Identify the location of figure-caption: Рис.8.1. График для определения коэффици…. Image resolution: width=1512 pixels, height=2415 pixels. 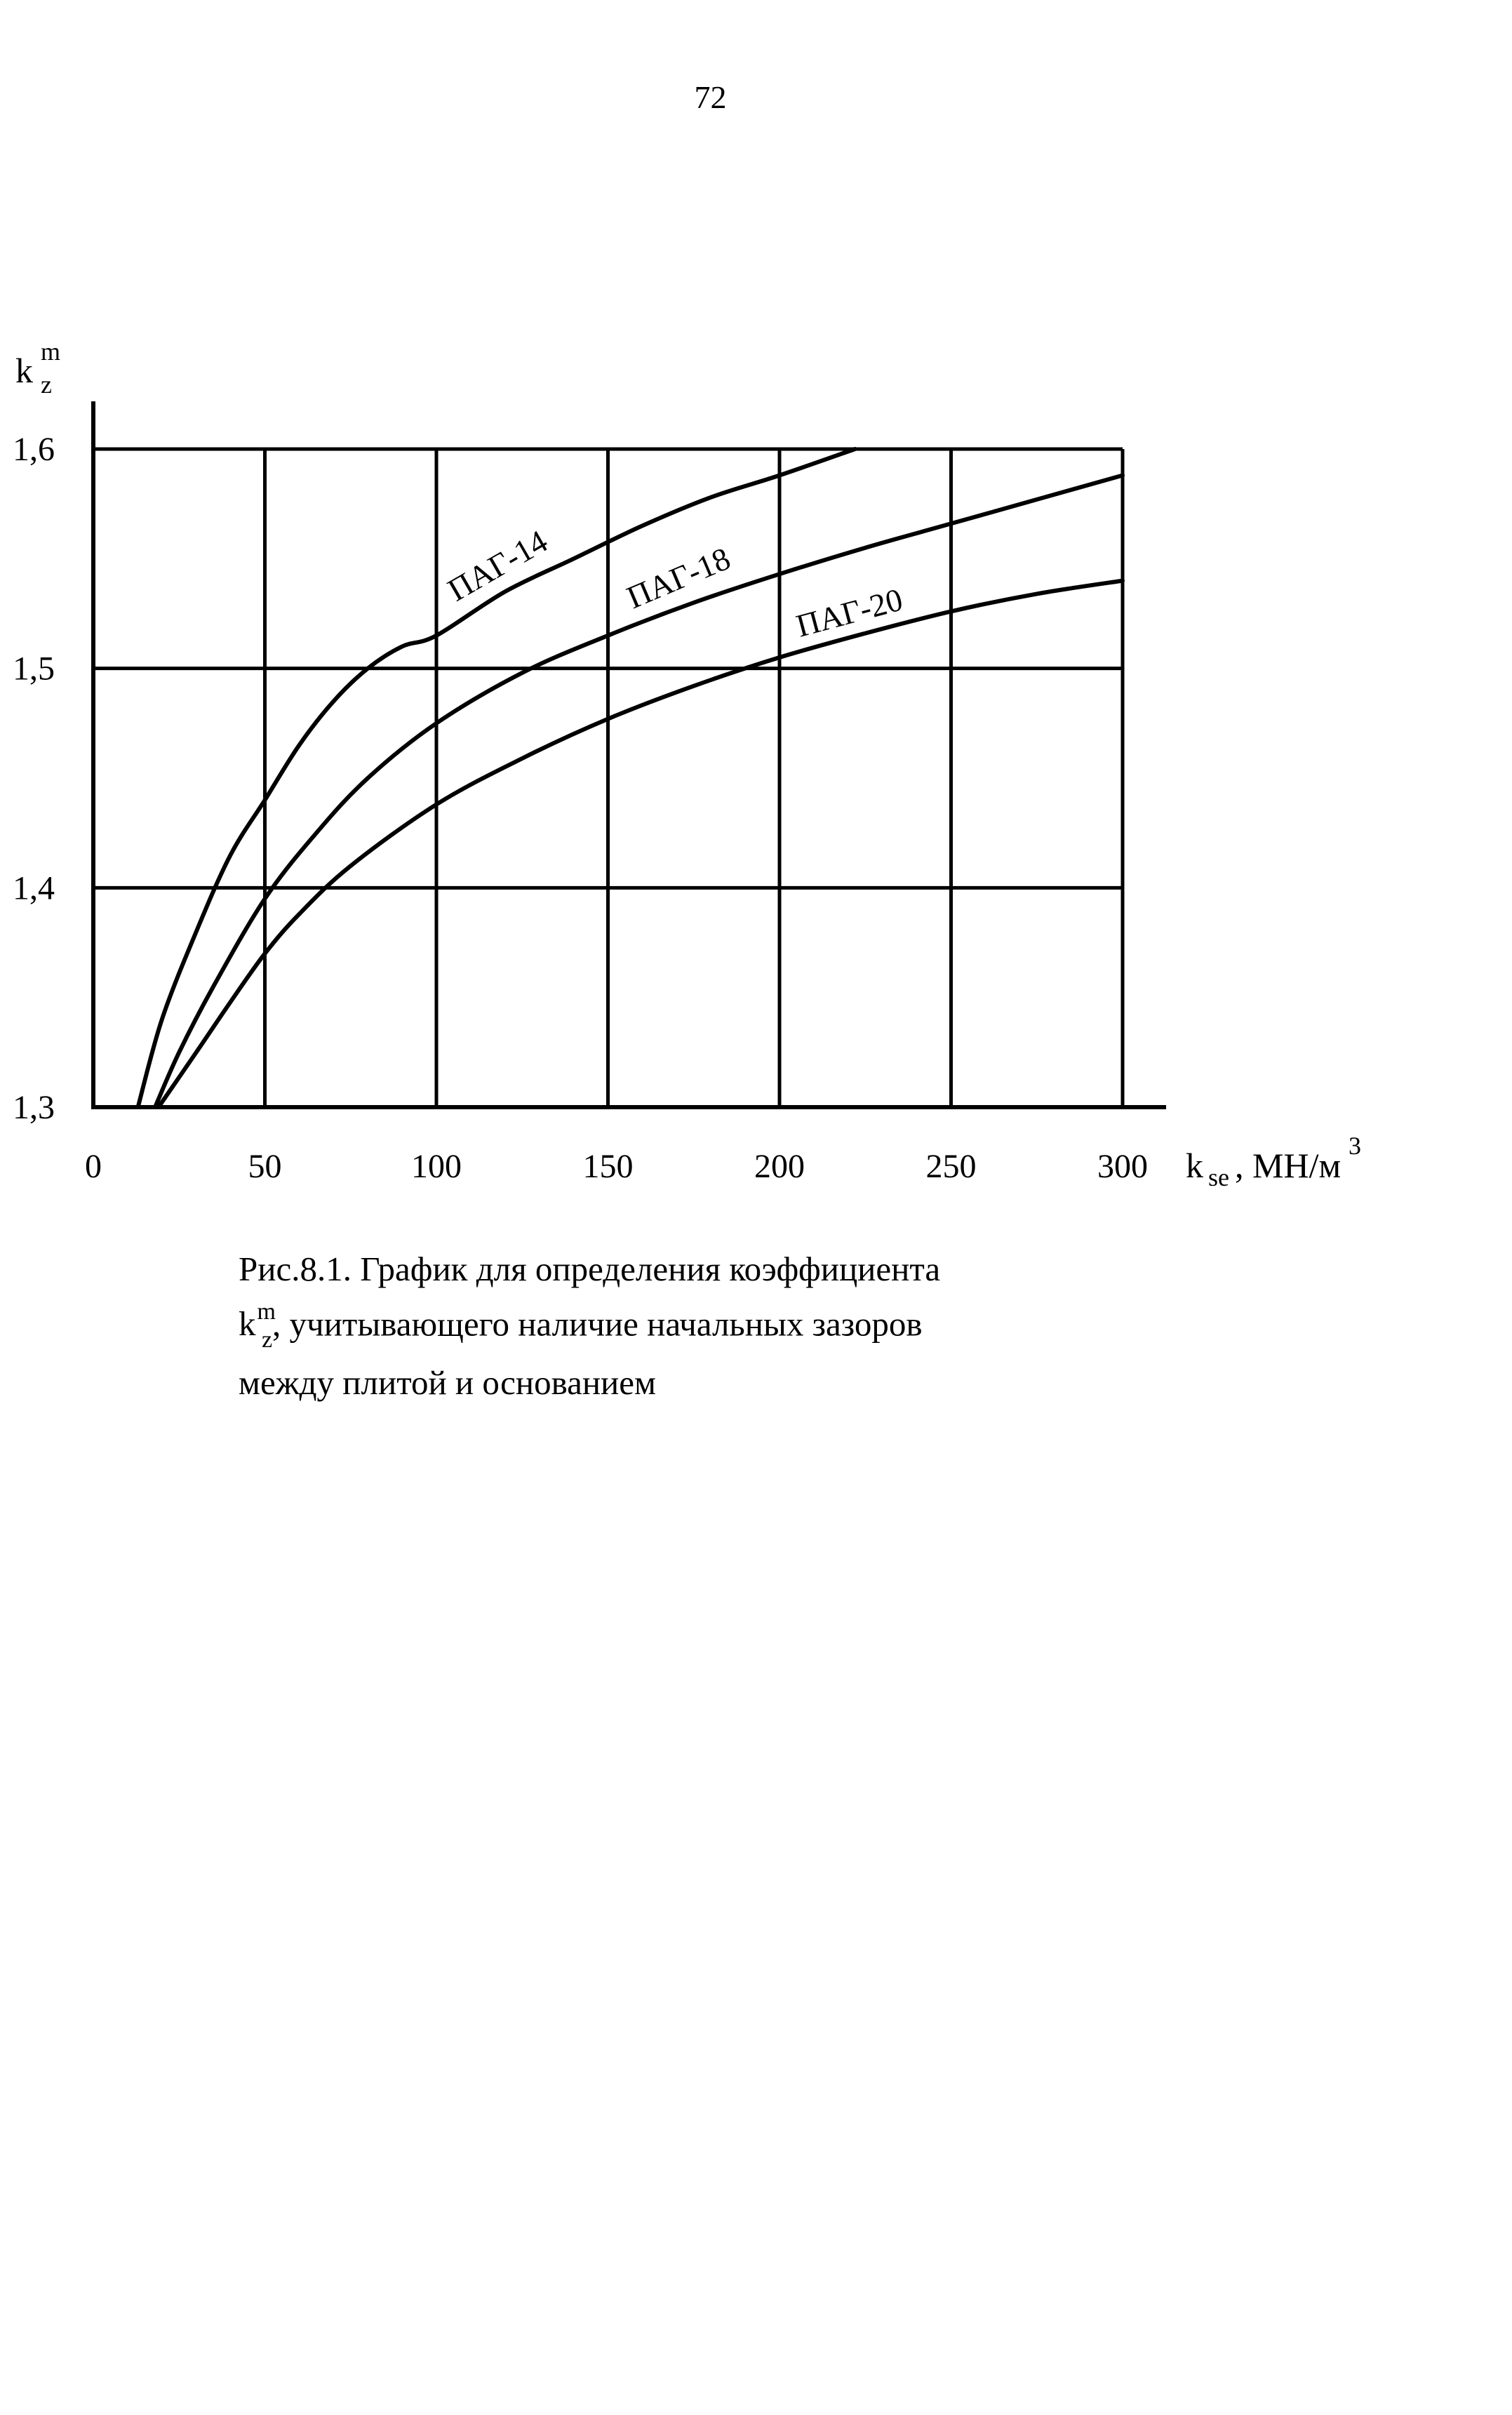
(695, 1325).